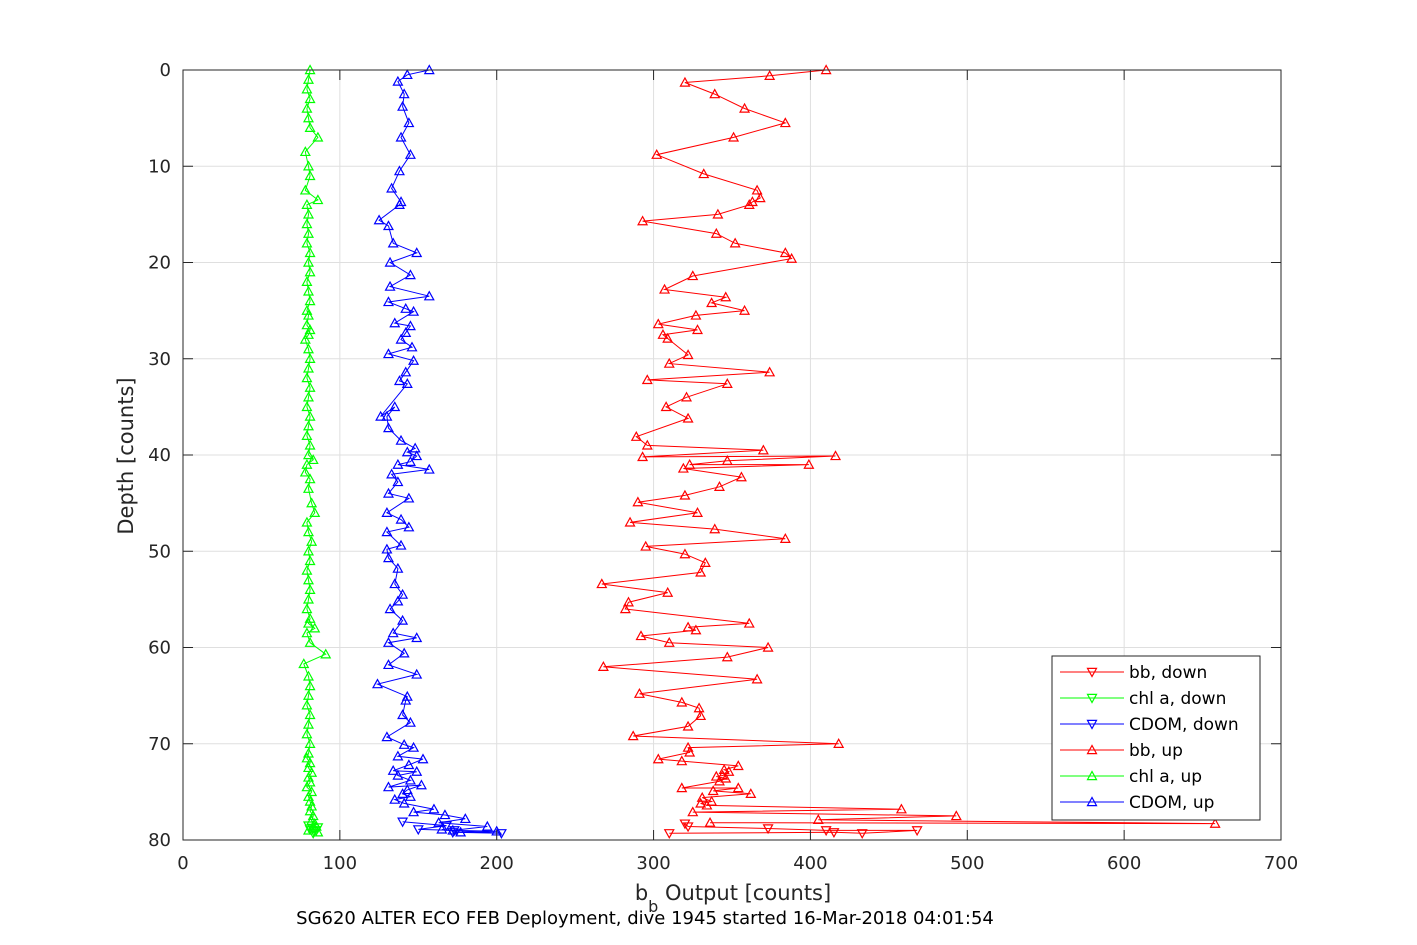  What do you see at coordinates (1168, 673) in the screenshot?
I see `legend-label: bb, down` at bounding box center [1168, 673].